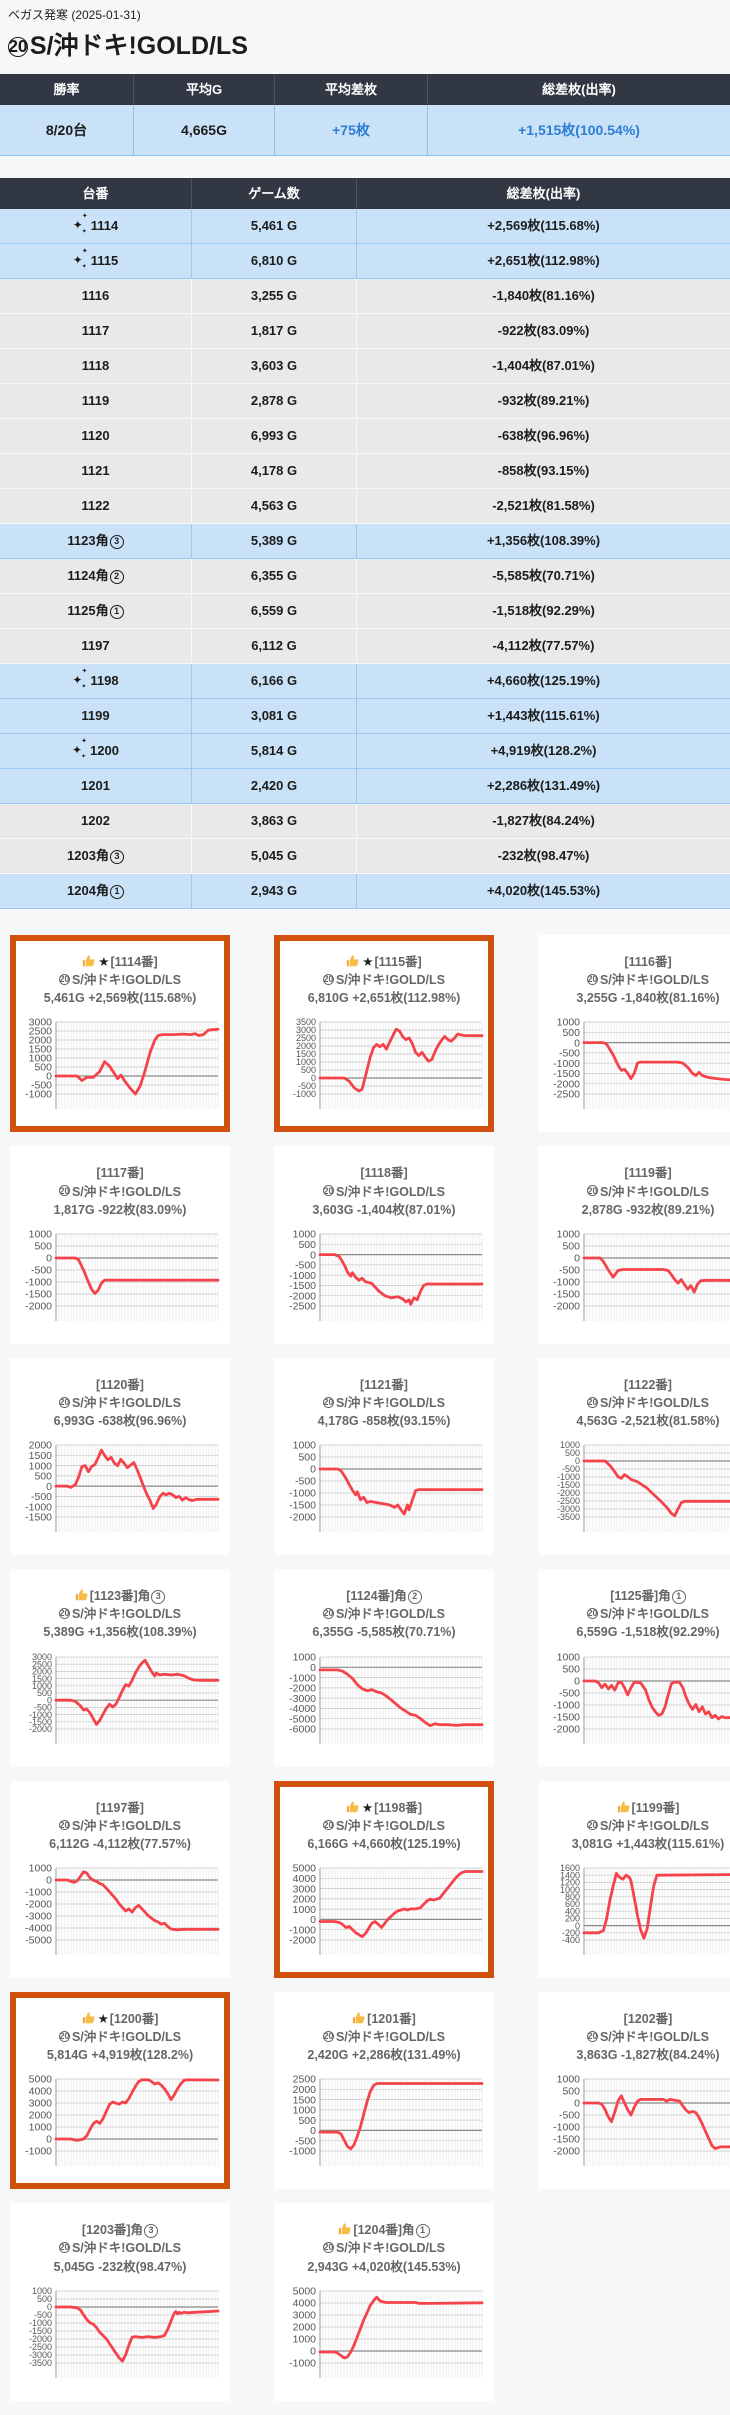 This screenshot has width=730, height=2415. Describe the element at coordinates (648, 1209) in the screenshot. I see `chart-card-stats: 2,878G -932枚(89.21%)` at that location.